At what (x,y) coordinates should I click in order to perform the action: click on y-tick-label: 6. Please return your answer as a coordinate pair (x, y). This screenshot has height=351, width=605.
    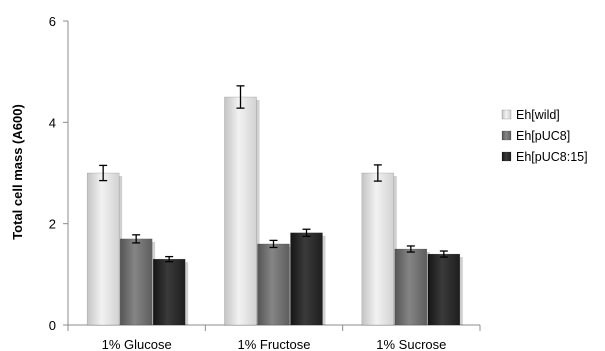
    Looking at the image, I should click on (52, 21).